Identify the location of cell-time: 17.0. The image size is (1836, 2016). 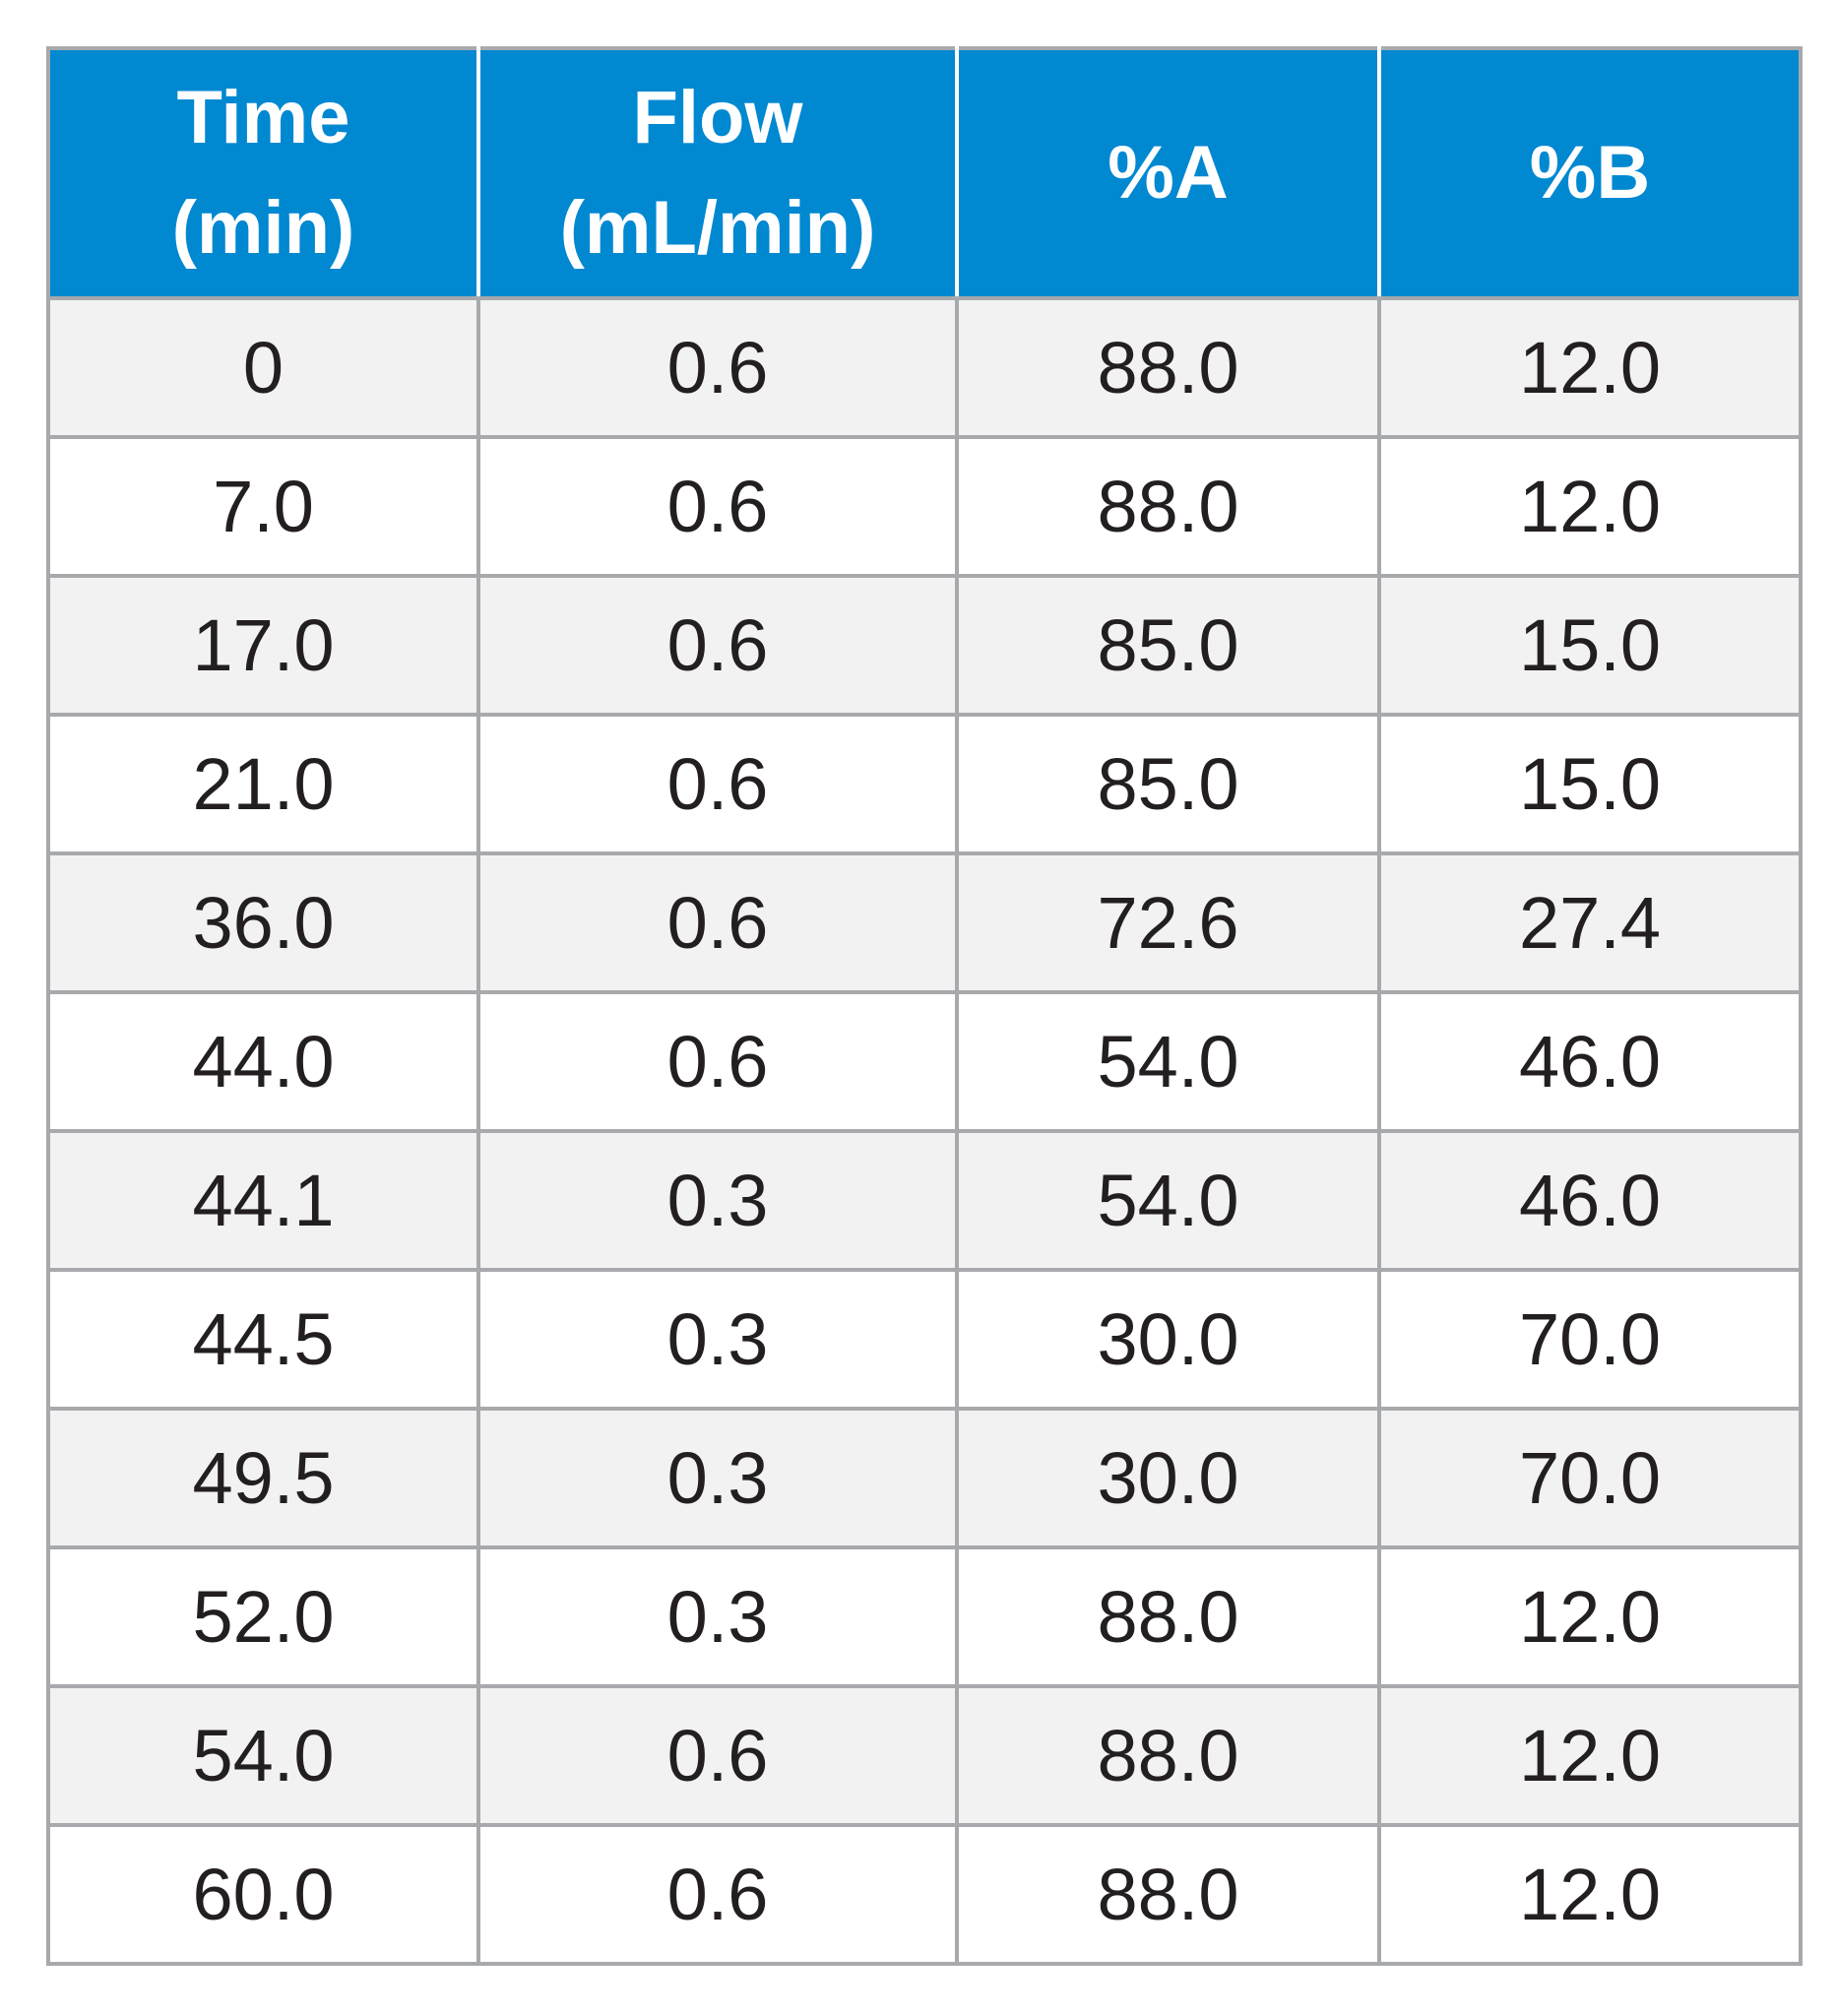
(263, 645).